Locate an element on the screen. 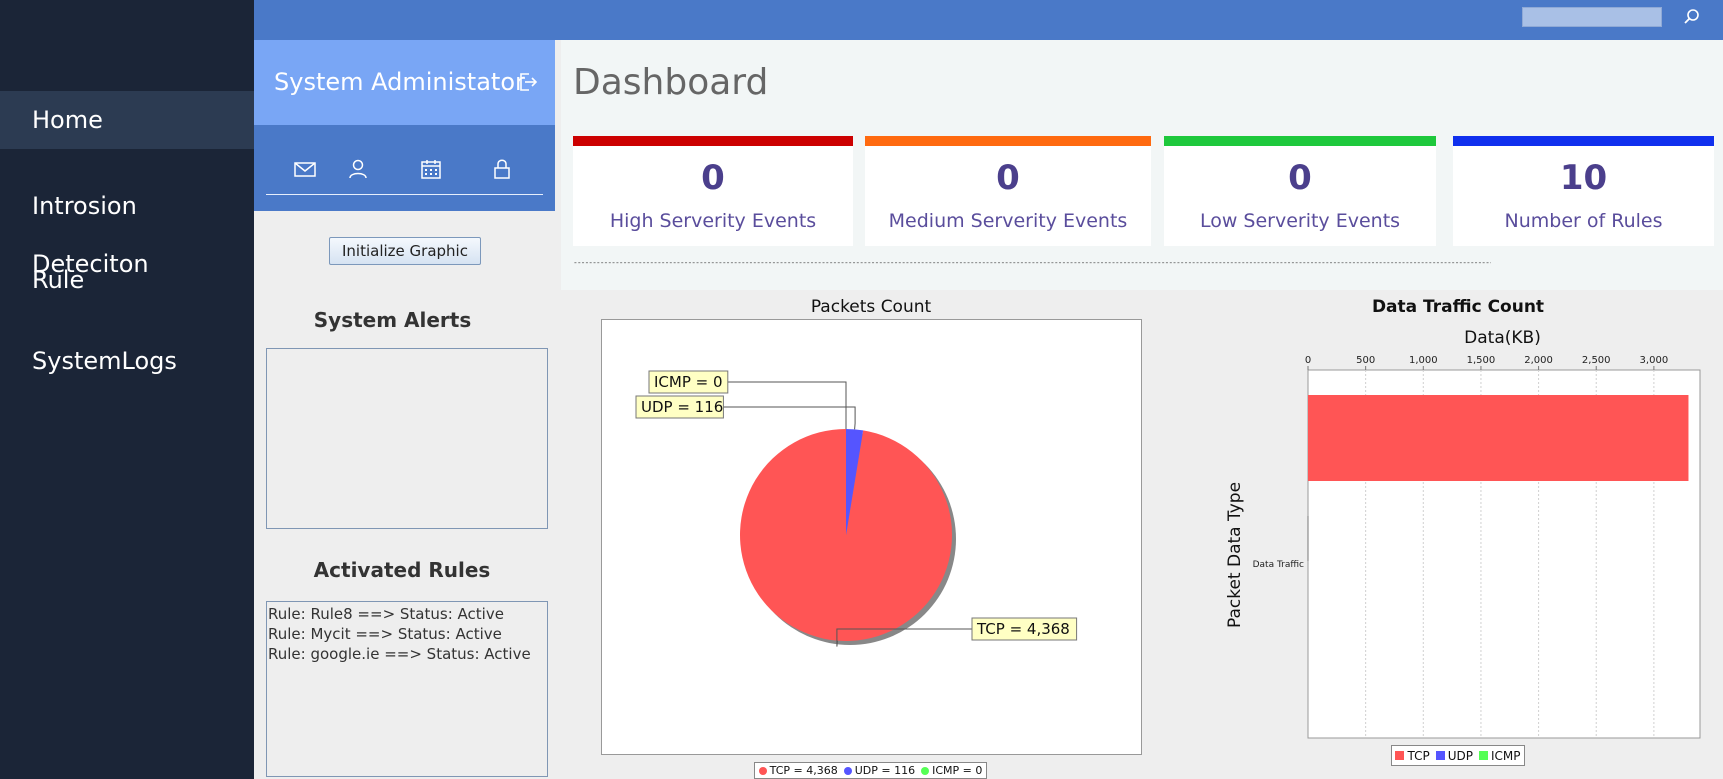 The height and width of the screenshot is (779, 1723). legend-item: ICMP = 0 is located at coordinates (951, 770).